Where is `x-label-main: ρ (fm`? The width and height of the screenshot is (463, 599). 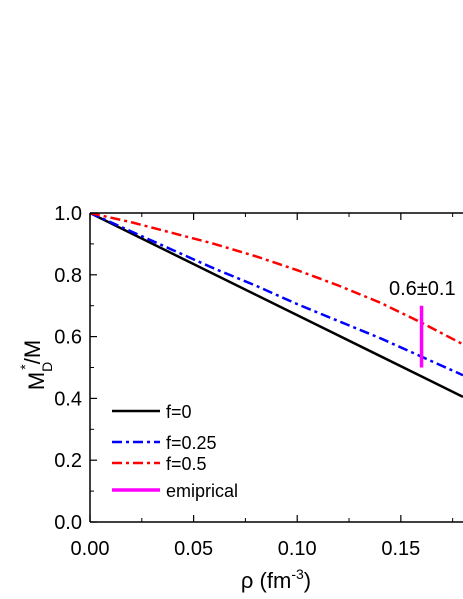 x-label-main: ρ (fm is located at coordinates (266, 580).